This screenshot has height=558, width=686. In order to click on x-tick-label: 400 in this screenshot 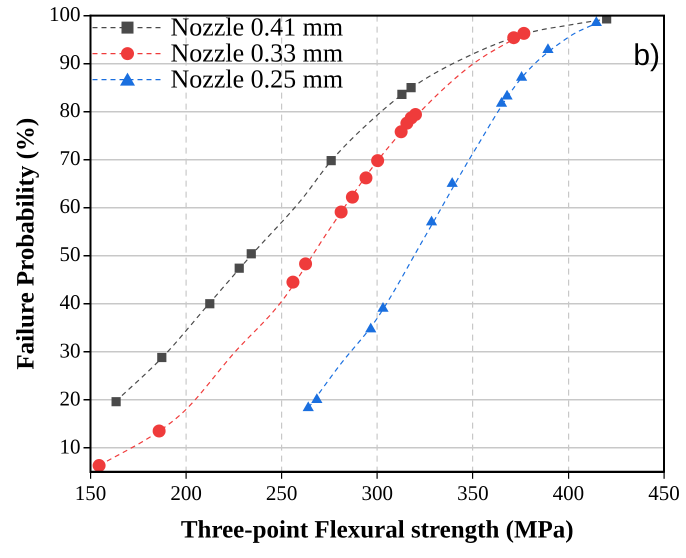, I will do `click(568, 492)`.